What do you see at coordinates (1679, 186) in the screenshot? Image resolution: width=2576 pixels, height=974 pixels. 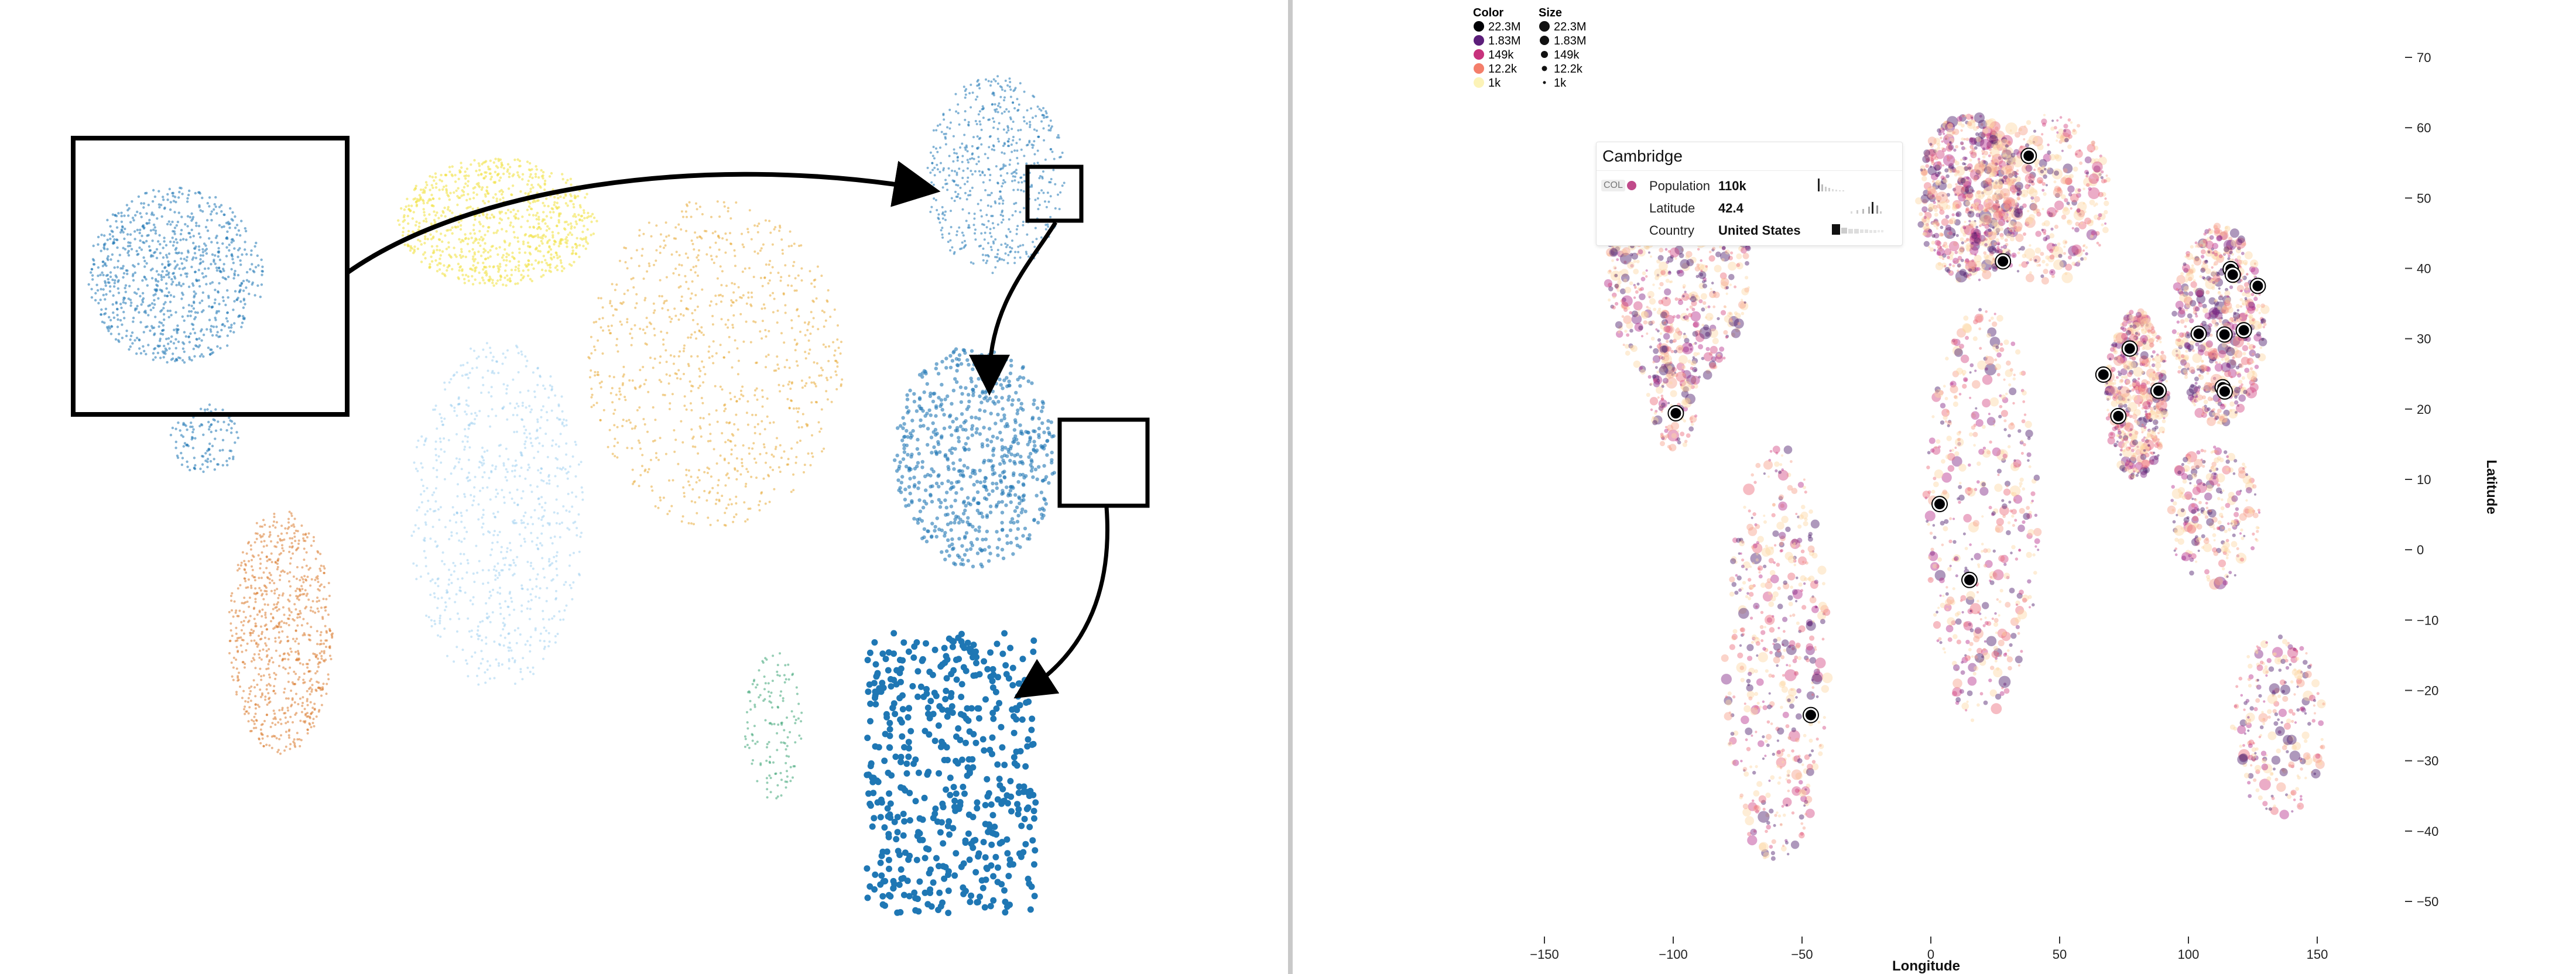 I see `tooltip-key: Population` at bounding box center [1679, 186].